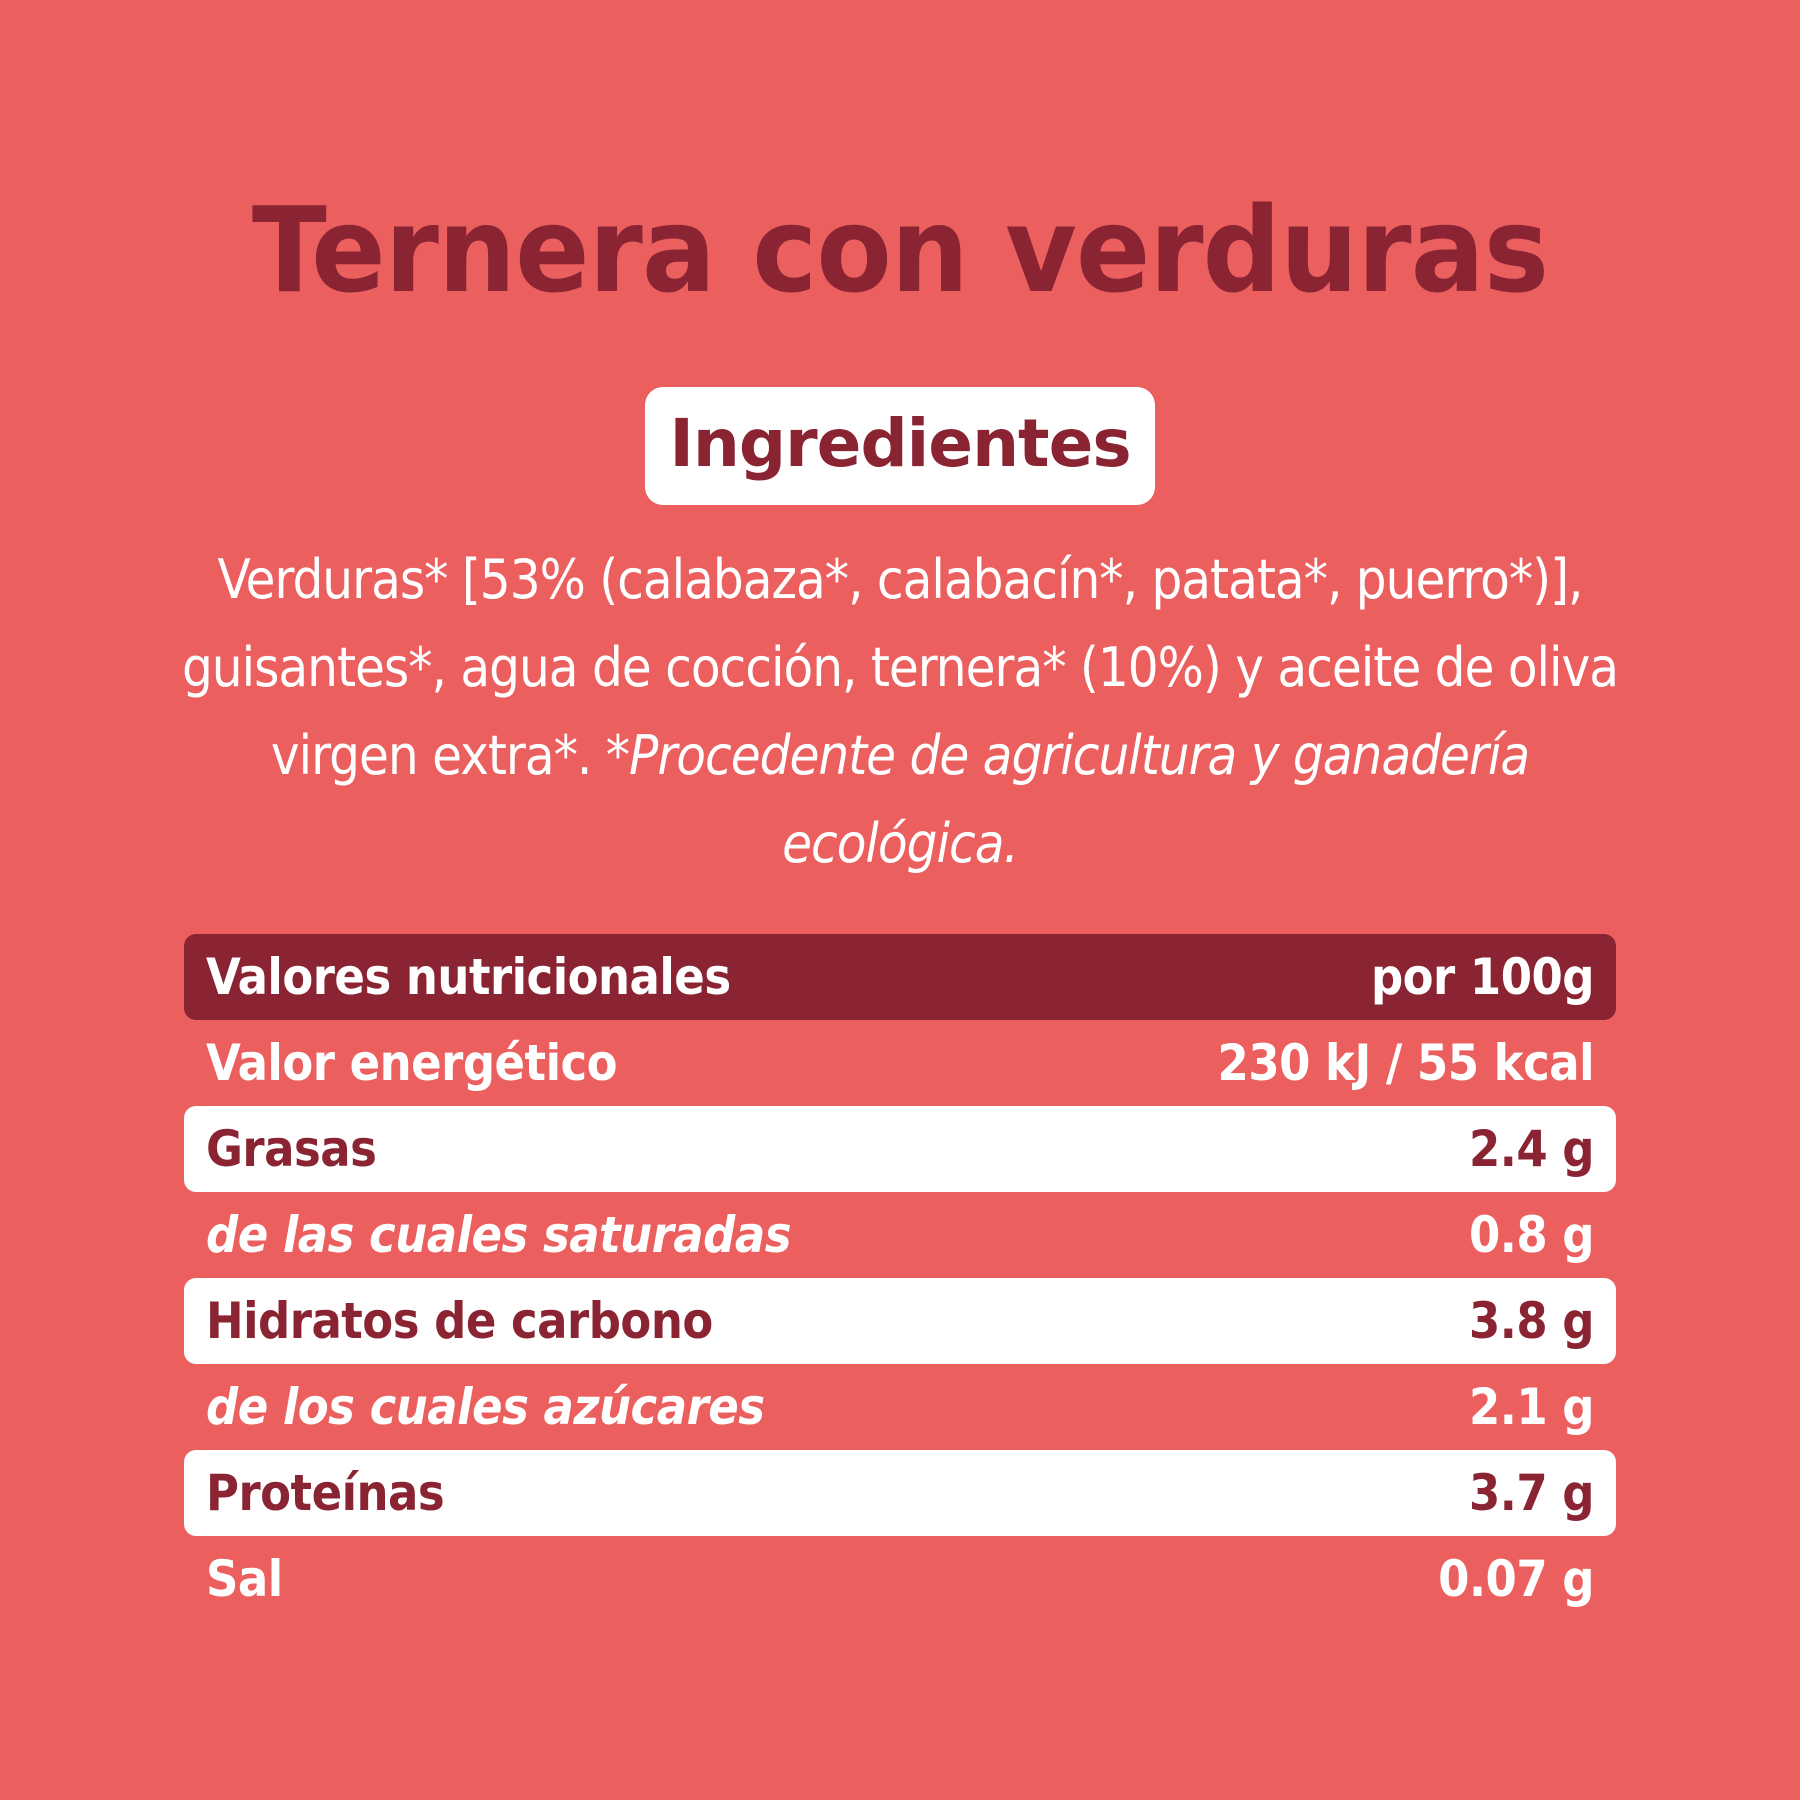  I want to click on nutrition-header-label: Valores nutricionales, so click(468, 977).